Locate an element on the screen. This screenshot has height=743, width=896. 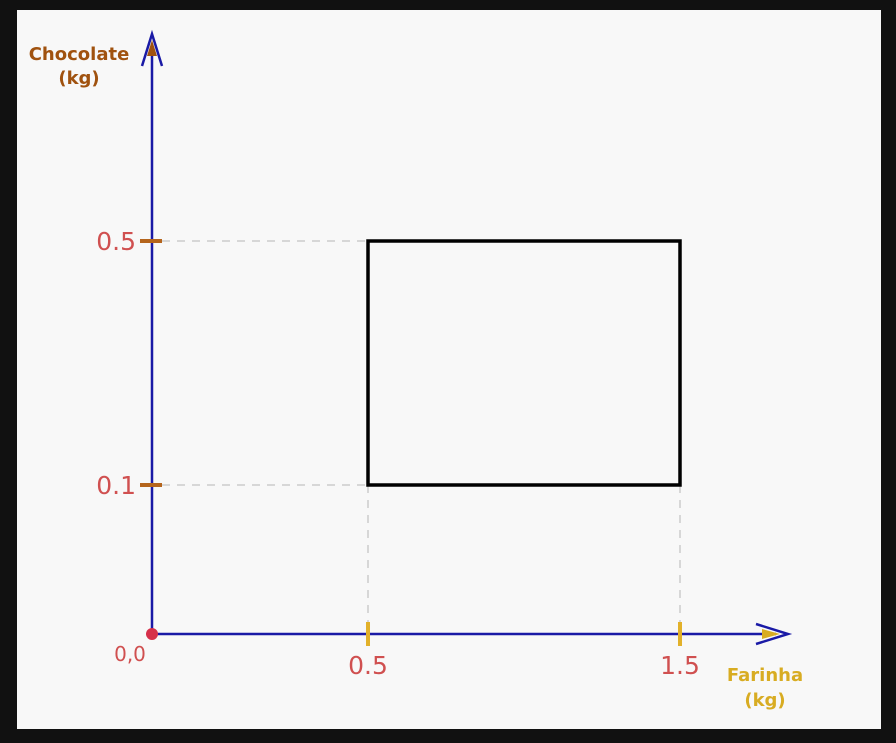
x-tick-label: 0.5 is located at coordinates (368, 665).